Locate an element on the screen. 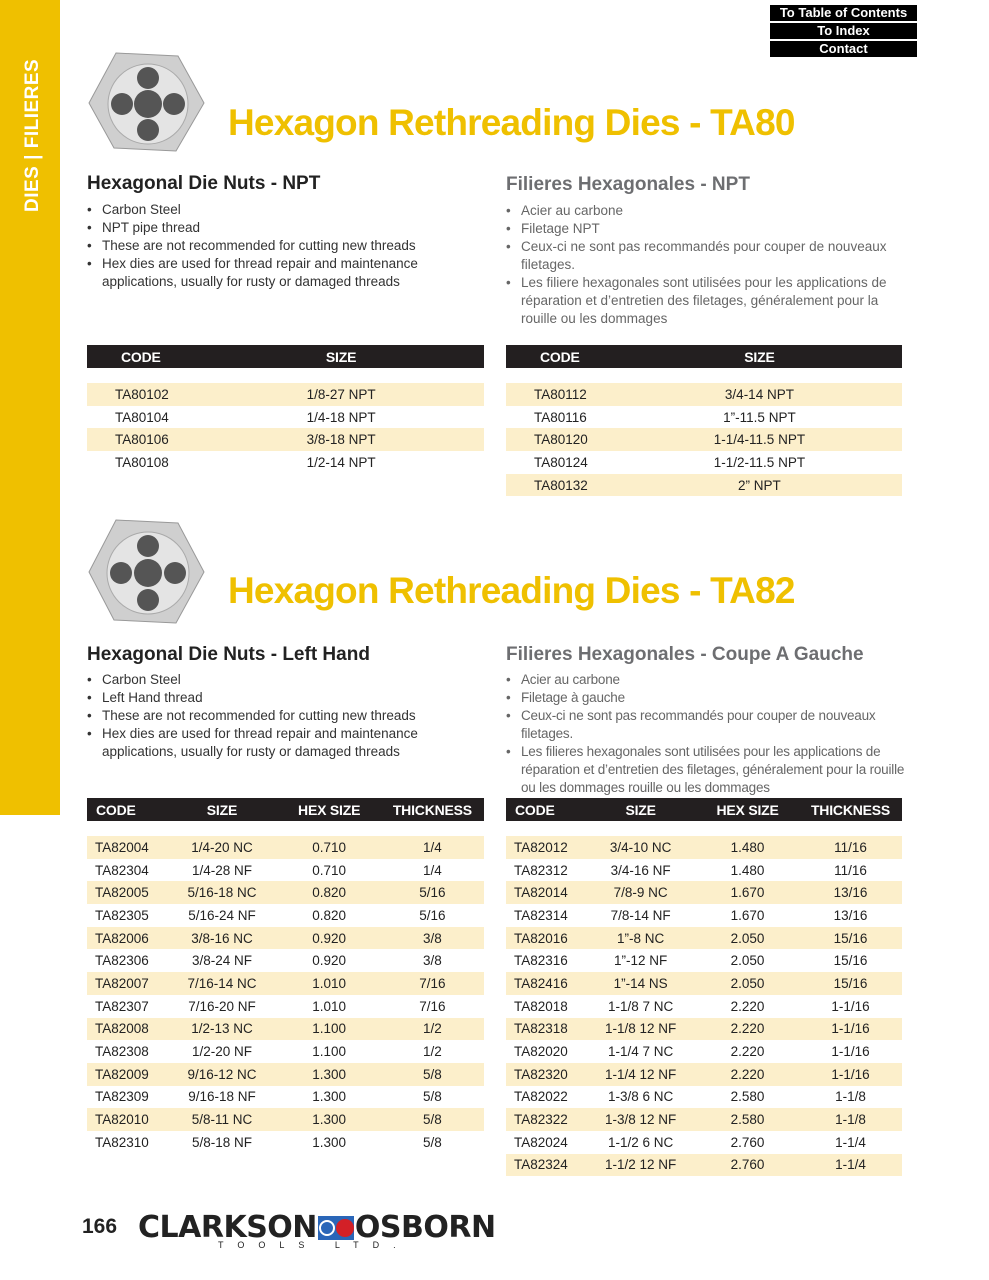 This screenshot has height=1280, width=989. table-cell: TA82014 is located at coordinates (546, 893).